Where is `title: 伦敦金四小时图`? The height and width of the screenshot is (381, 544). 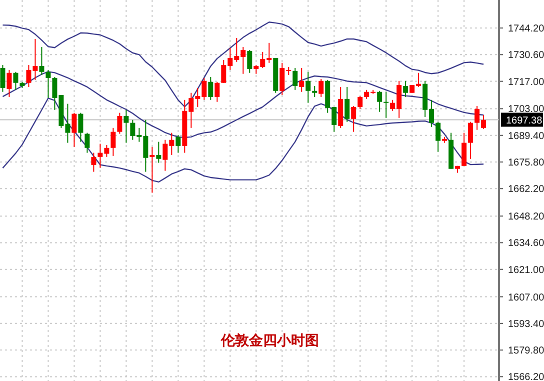 title: 伦敦金四小时图 is located at coordinates (270, 340).